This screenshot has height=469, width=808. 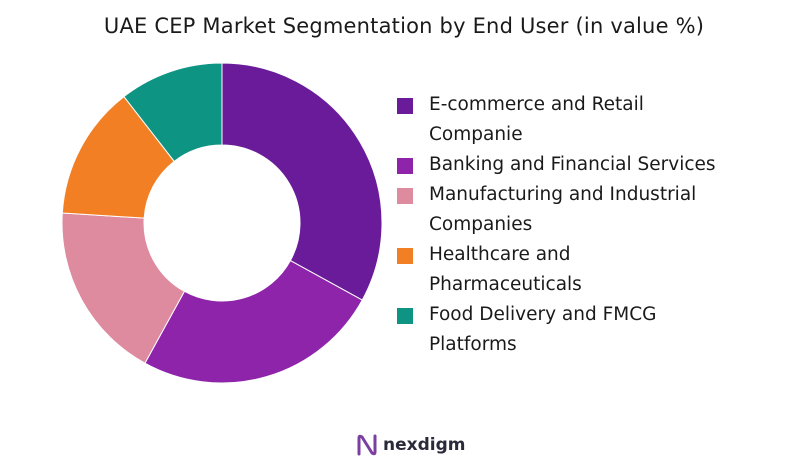 What do you see at coordinates (572, 164) in the screenshot?
I see `legend-label: Banking and Financial Services` at bounding box center [572, 164].